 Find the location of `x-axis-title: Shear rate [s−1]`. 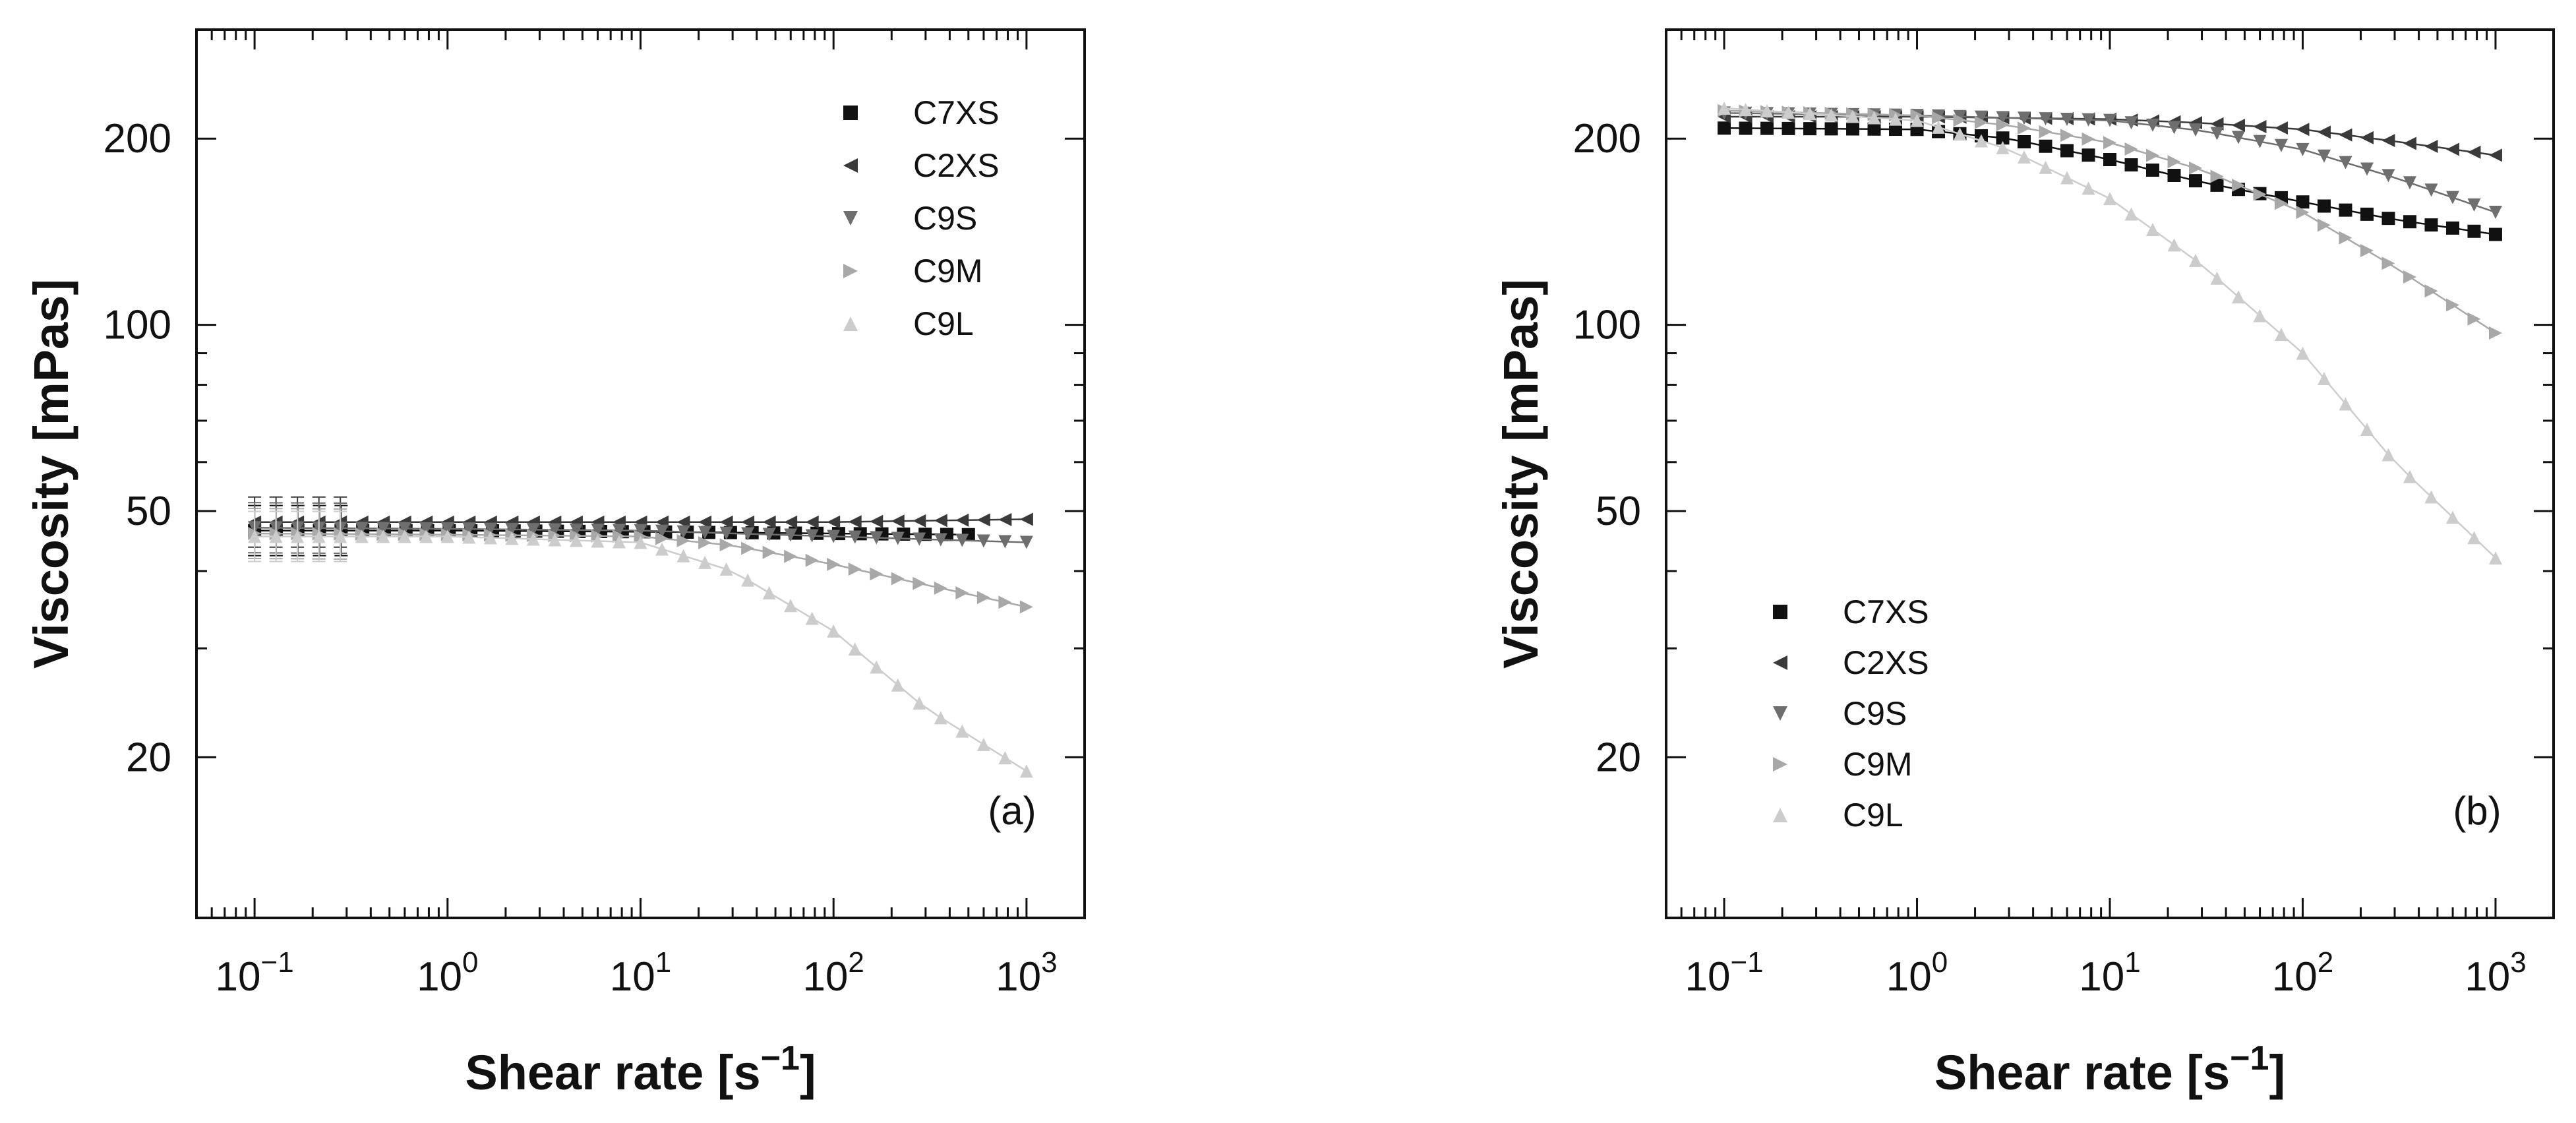

x-axis-title: Shear rate [s−1] is located at coordinates (640, 1069).